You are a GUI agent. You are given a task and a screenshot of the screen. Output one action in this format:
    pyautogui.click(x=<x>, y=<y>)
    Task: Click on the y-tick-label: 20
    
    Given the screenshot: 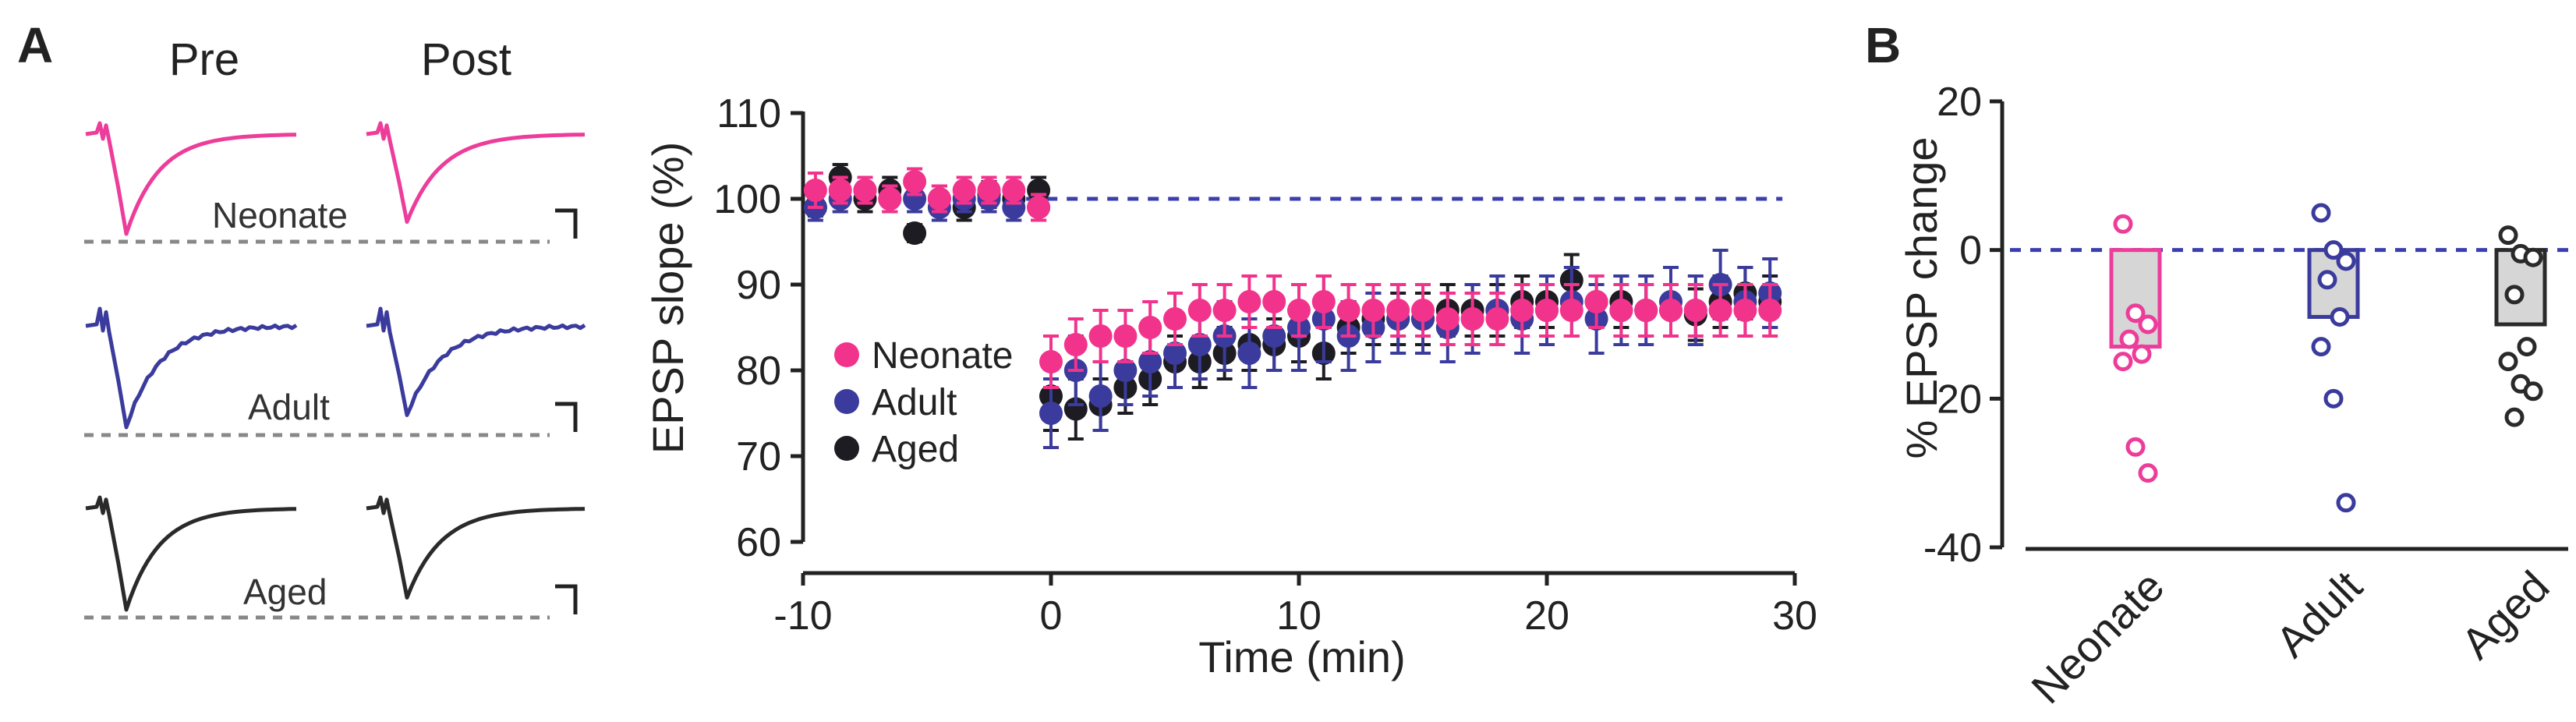 What is the action you would take?
    pyautogui.click(x=1959, y=102)
    